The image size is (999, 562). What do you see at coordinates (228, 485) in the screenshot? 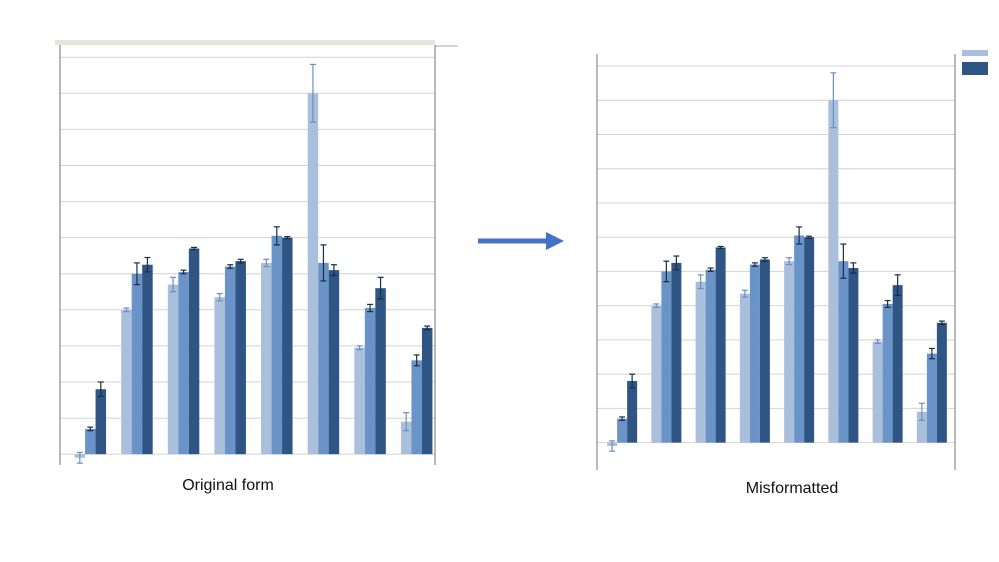
I see `caption: Original form` at bounding box center [228, 485].